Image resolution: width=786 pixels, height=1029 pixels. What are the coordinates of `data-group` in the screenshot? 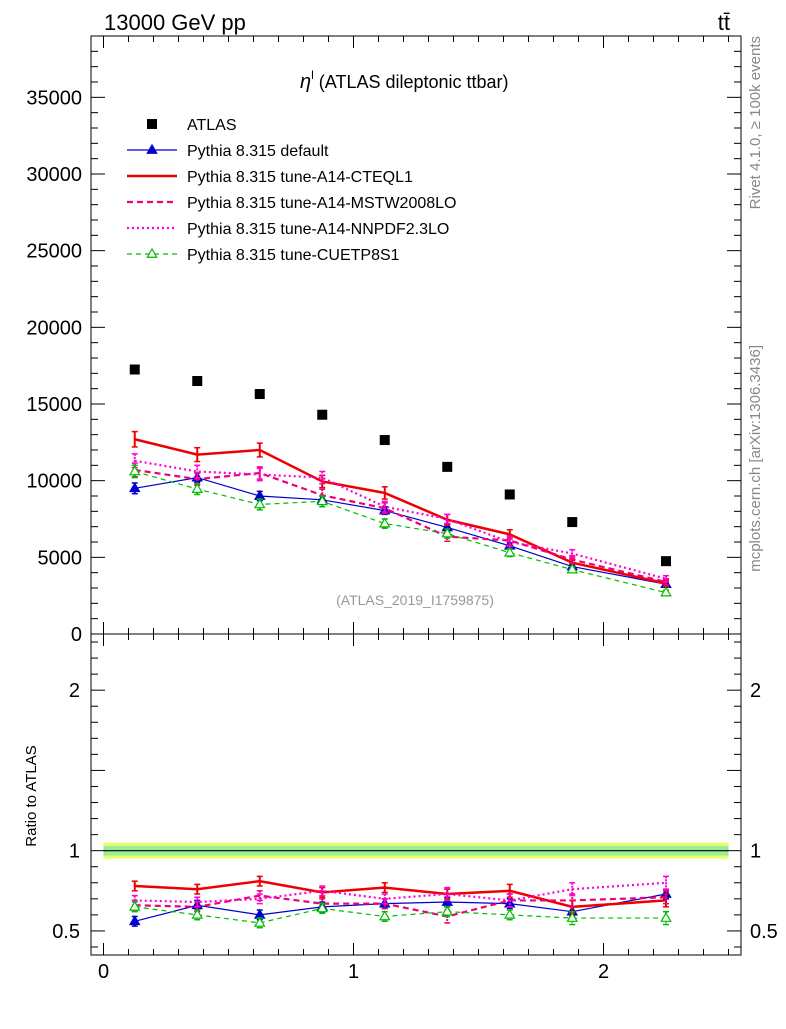 It's located at (400, 465).